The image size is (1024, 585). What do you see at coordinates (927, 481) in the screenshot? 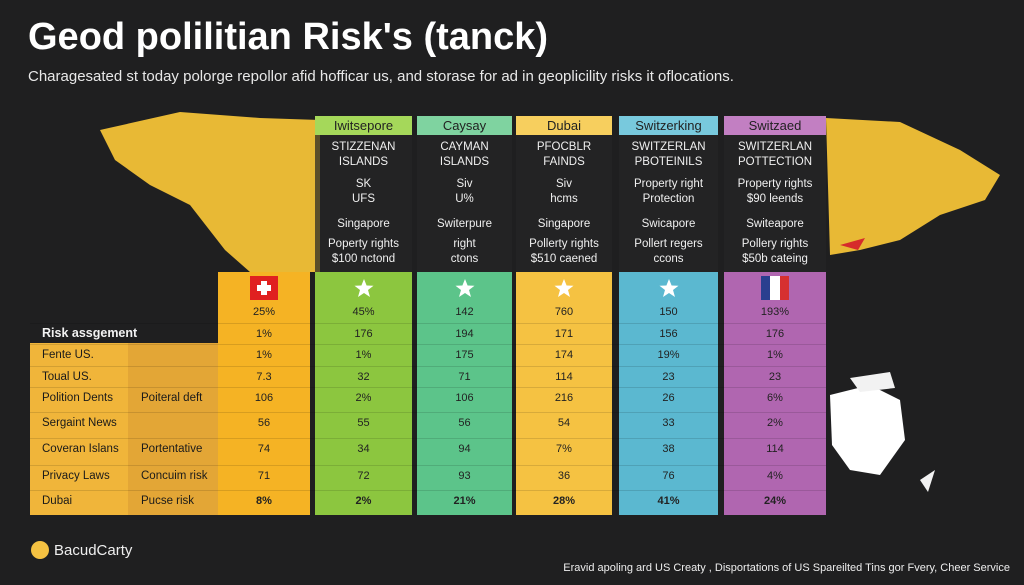
I see `new-zealand` at bounding box center [927, 481].